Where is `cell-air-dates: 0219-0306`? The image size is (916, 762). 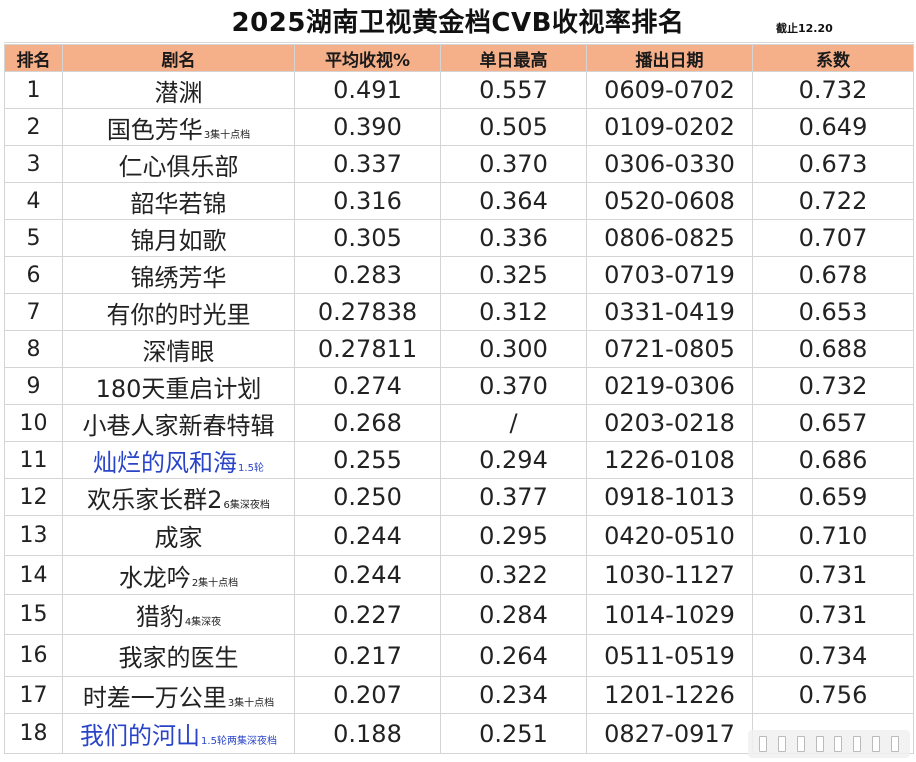 cell-air-dates: 0219-0306 is located at coordinates (669, 386).